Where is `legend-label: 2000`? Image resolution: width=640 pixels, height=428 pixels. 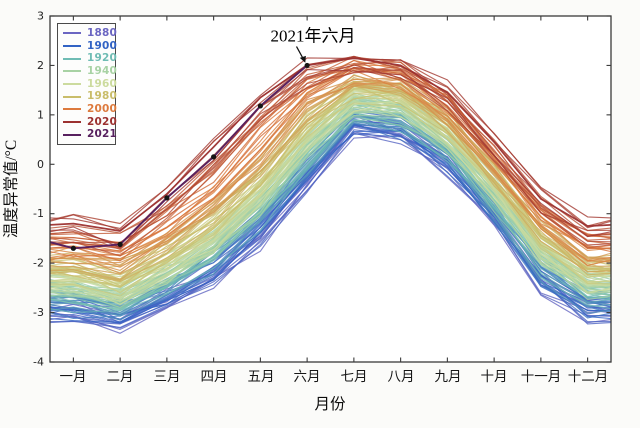
legend-label: 2000 is located at coordinates (102, 109).